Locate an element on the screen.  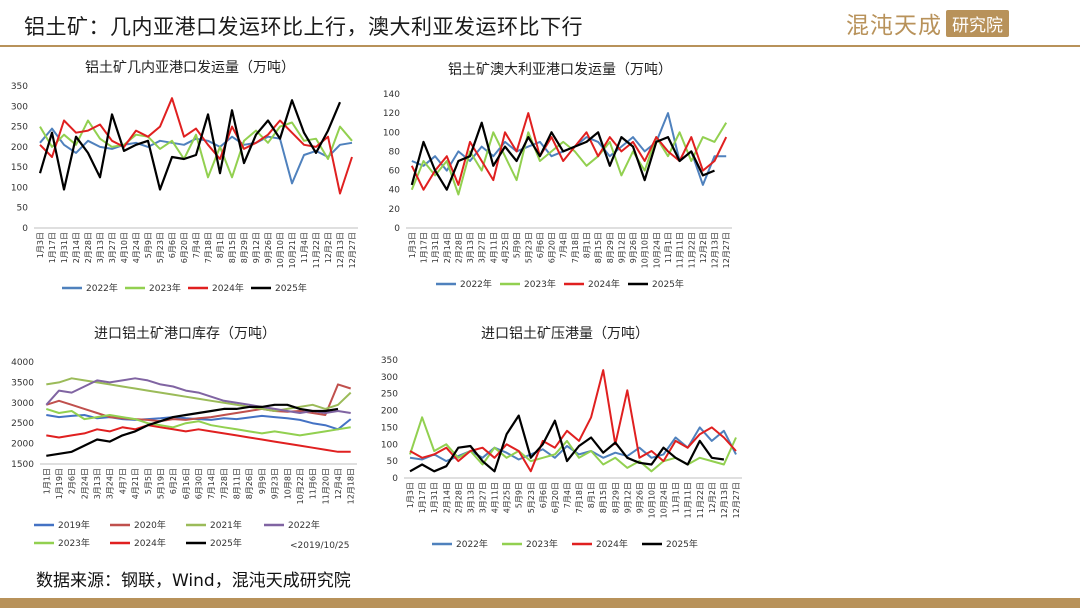
x-tick-label: 11月1日 is located at coordinates (676, 497).